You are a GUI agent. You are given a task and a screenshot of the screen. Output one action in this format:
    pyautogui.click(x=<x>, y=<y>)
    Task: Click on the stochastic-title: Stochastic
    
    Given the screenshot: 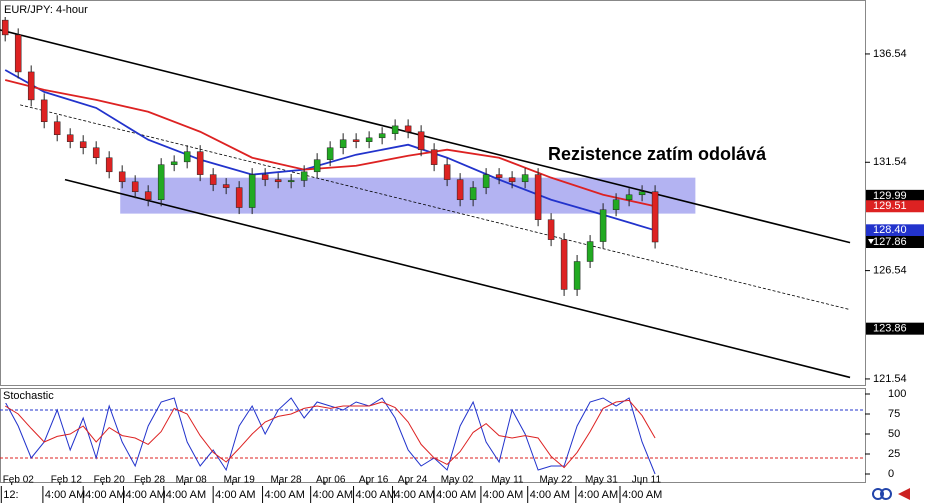 What is the action you would take?
    pyautogui.click(x=28, y=396)
    